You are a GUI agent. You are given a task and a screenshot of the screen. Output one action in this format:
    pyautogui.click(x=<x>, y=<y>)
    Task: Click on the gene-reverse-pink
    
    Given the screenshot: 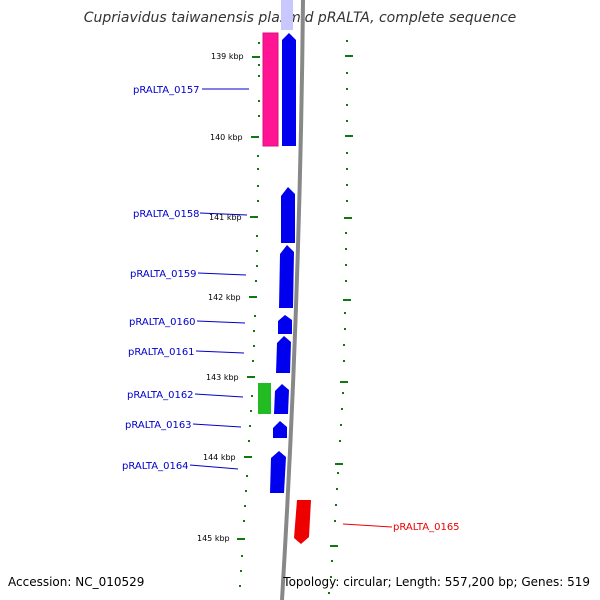 What is the action you would take?
    pyautogui.click(x=270, y=89)
    